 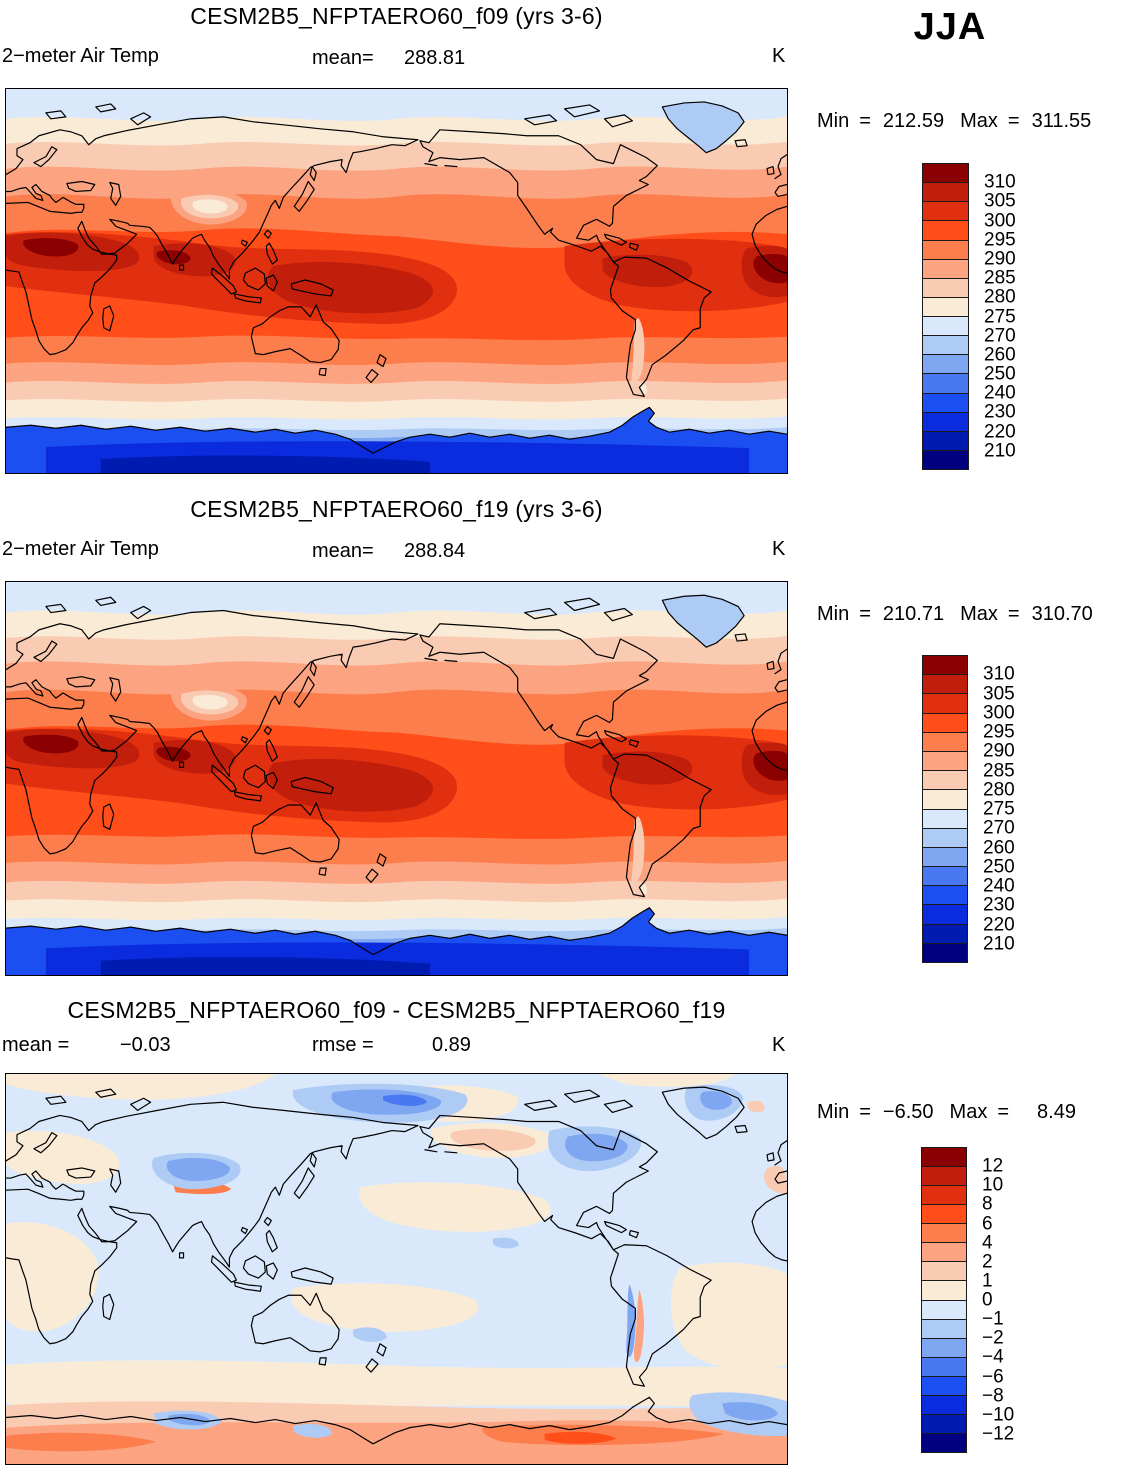 What do you see at coordinates (779, 56) in the screenshot?
I see `panel1-units-label: K` at bounding box center [779, 56].